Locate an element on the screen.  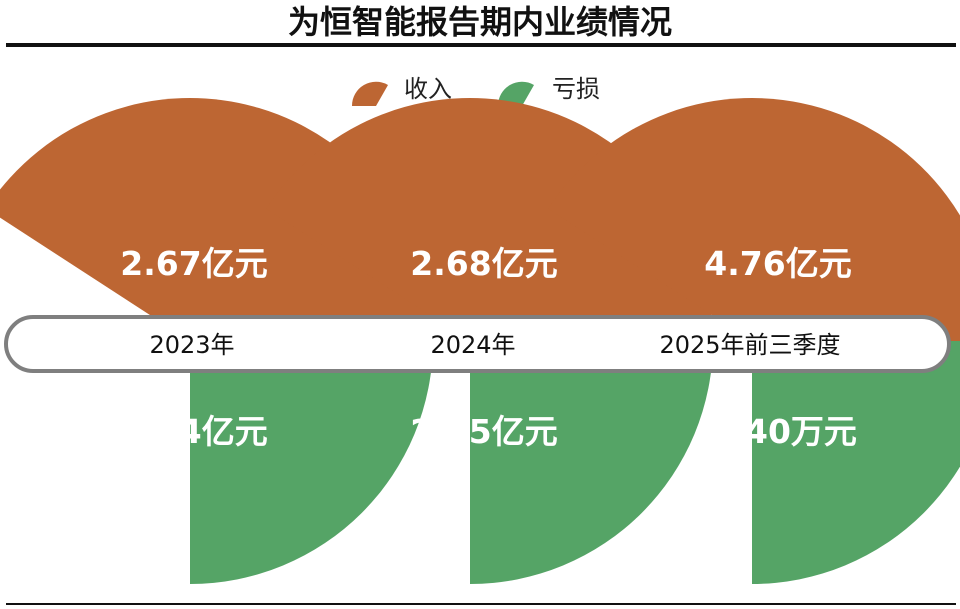
revenue-label-2023: 2.67亿元 is located at coordinates (194, 263).